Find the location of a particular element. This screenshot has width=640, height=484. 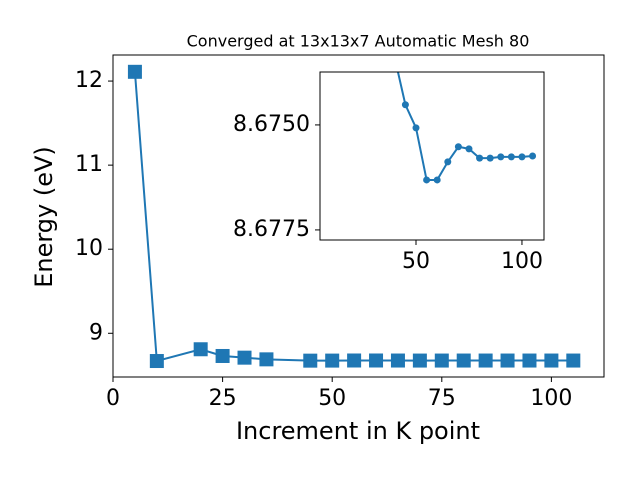

axes-frame is located at coordinates (432, 156).